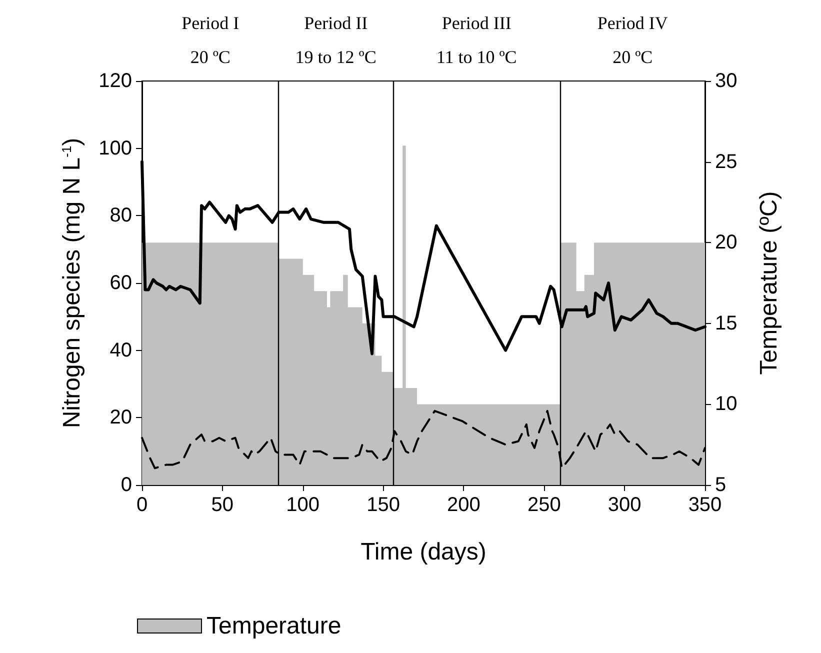  Describe the element at coordinates (476, 40) in the screenshot. I see `text: Period III 11 to 10 ºC` at that location.